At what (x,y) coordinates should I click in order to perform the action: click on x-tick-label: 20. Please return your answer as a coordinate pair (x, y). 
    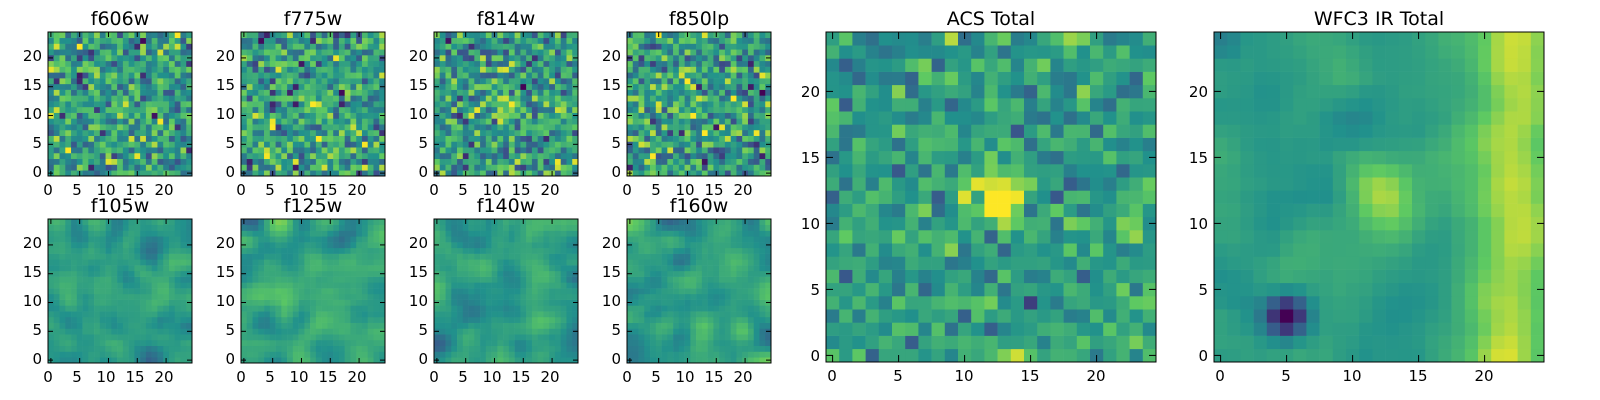
    Looking at the image, I should click on (356, 190).